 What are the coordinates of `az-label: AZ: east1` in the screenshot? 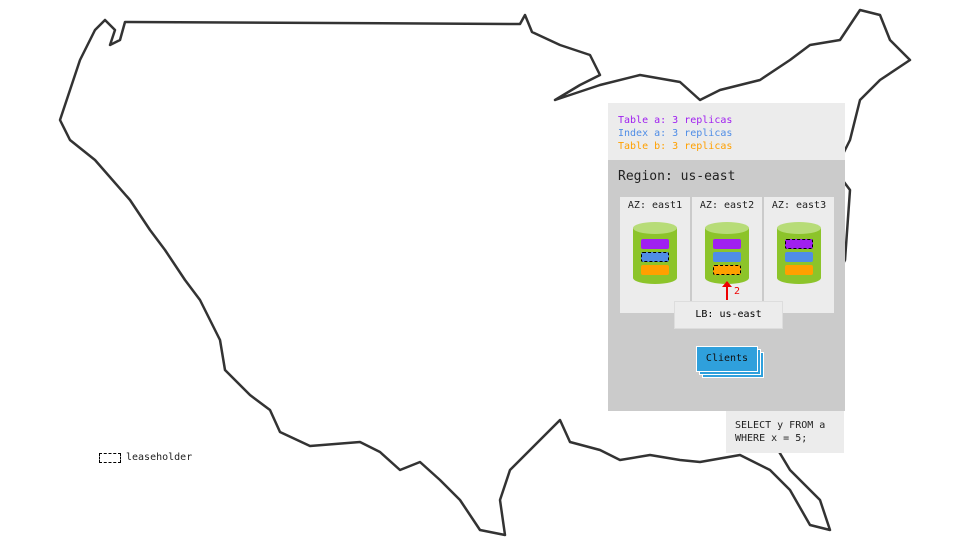 It's located at (655, 205).